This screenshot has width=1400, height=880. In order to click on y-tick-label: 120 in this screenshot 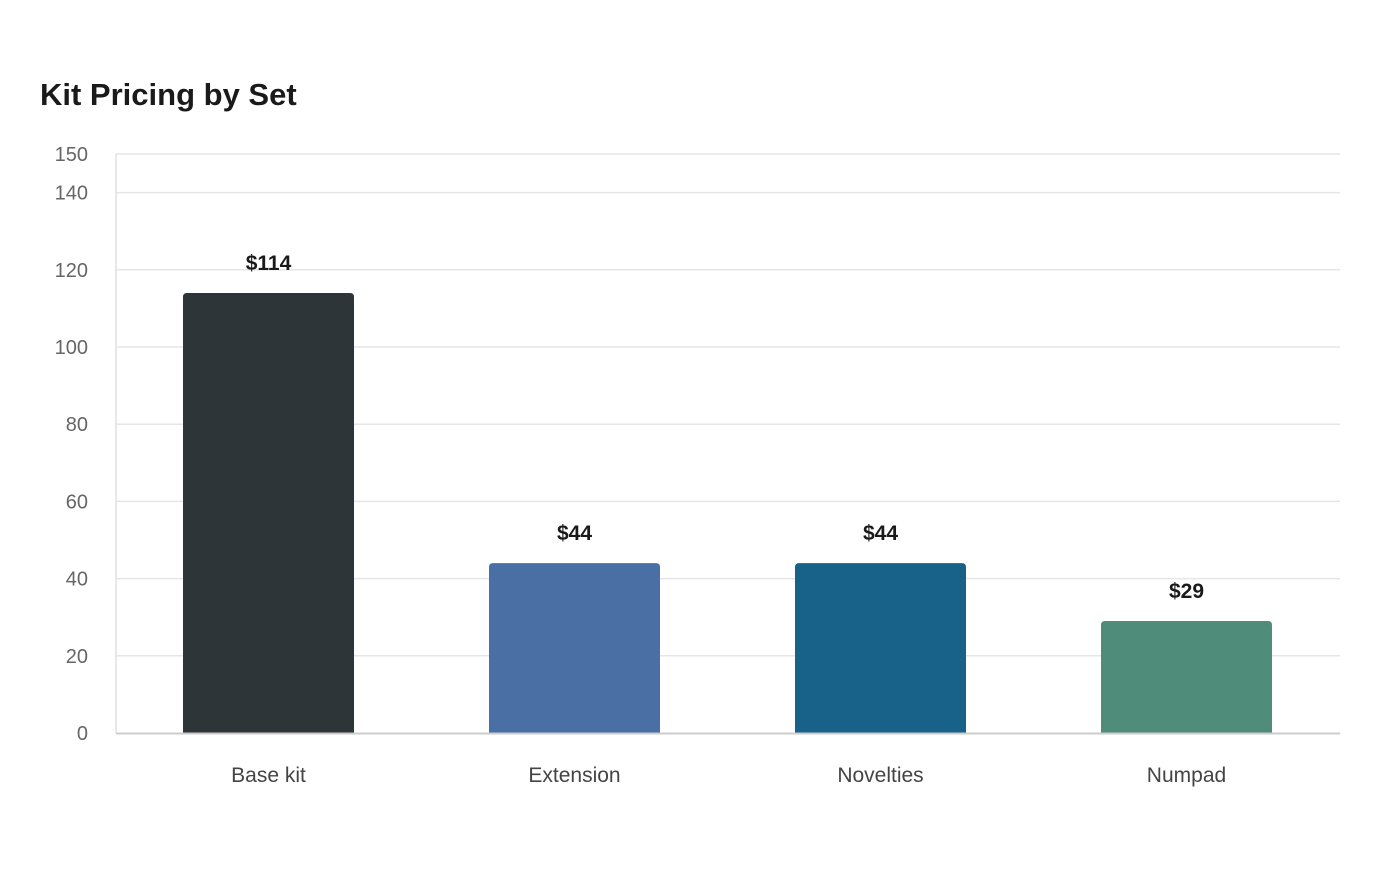, I will do `click(71, 271)`.